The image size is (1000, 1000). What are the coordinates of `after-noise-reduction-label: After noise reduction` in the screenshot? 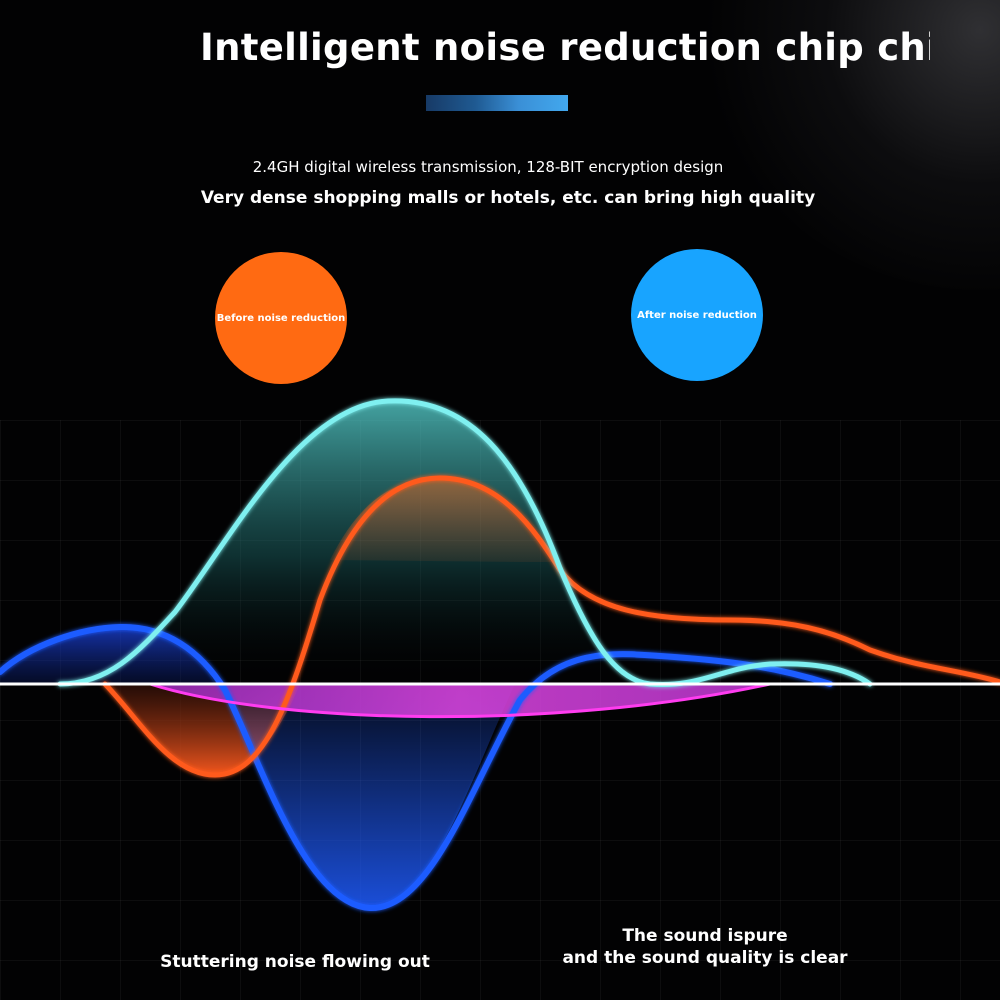 It's located at (697, 315).